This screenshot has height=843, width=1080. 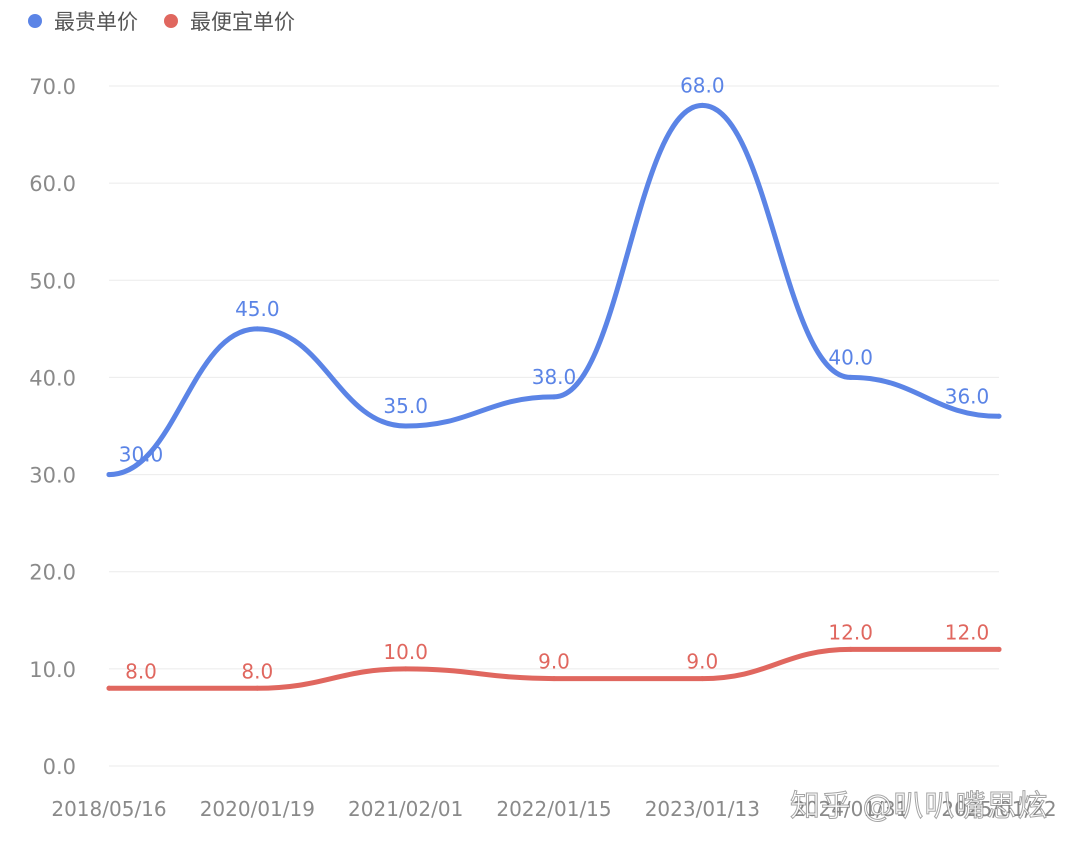 I want to click on y-tick-label: 30.0, so click(x=52, y=476).